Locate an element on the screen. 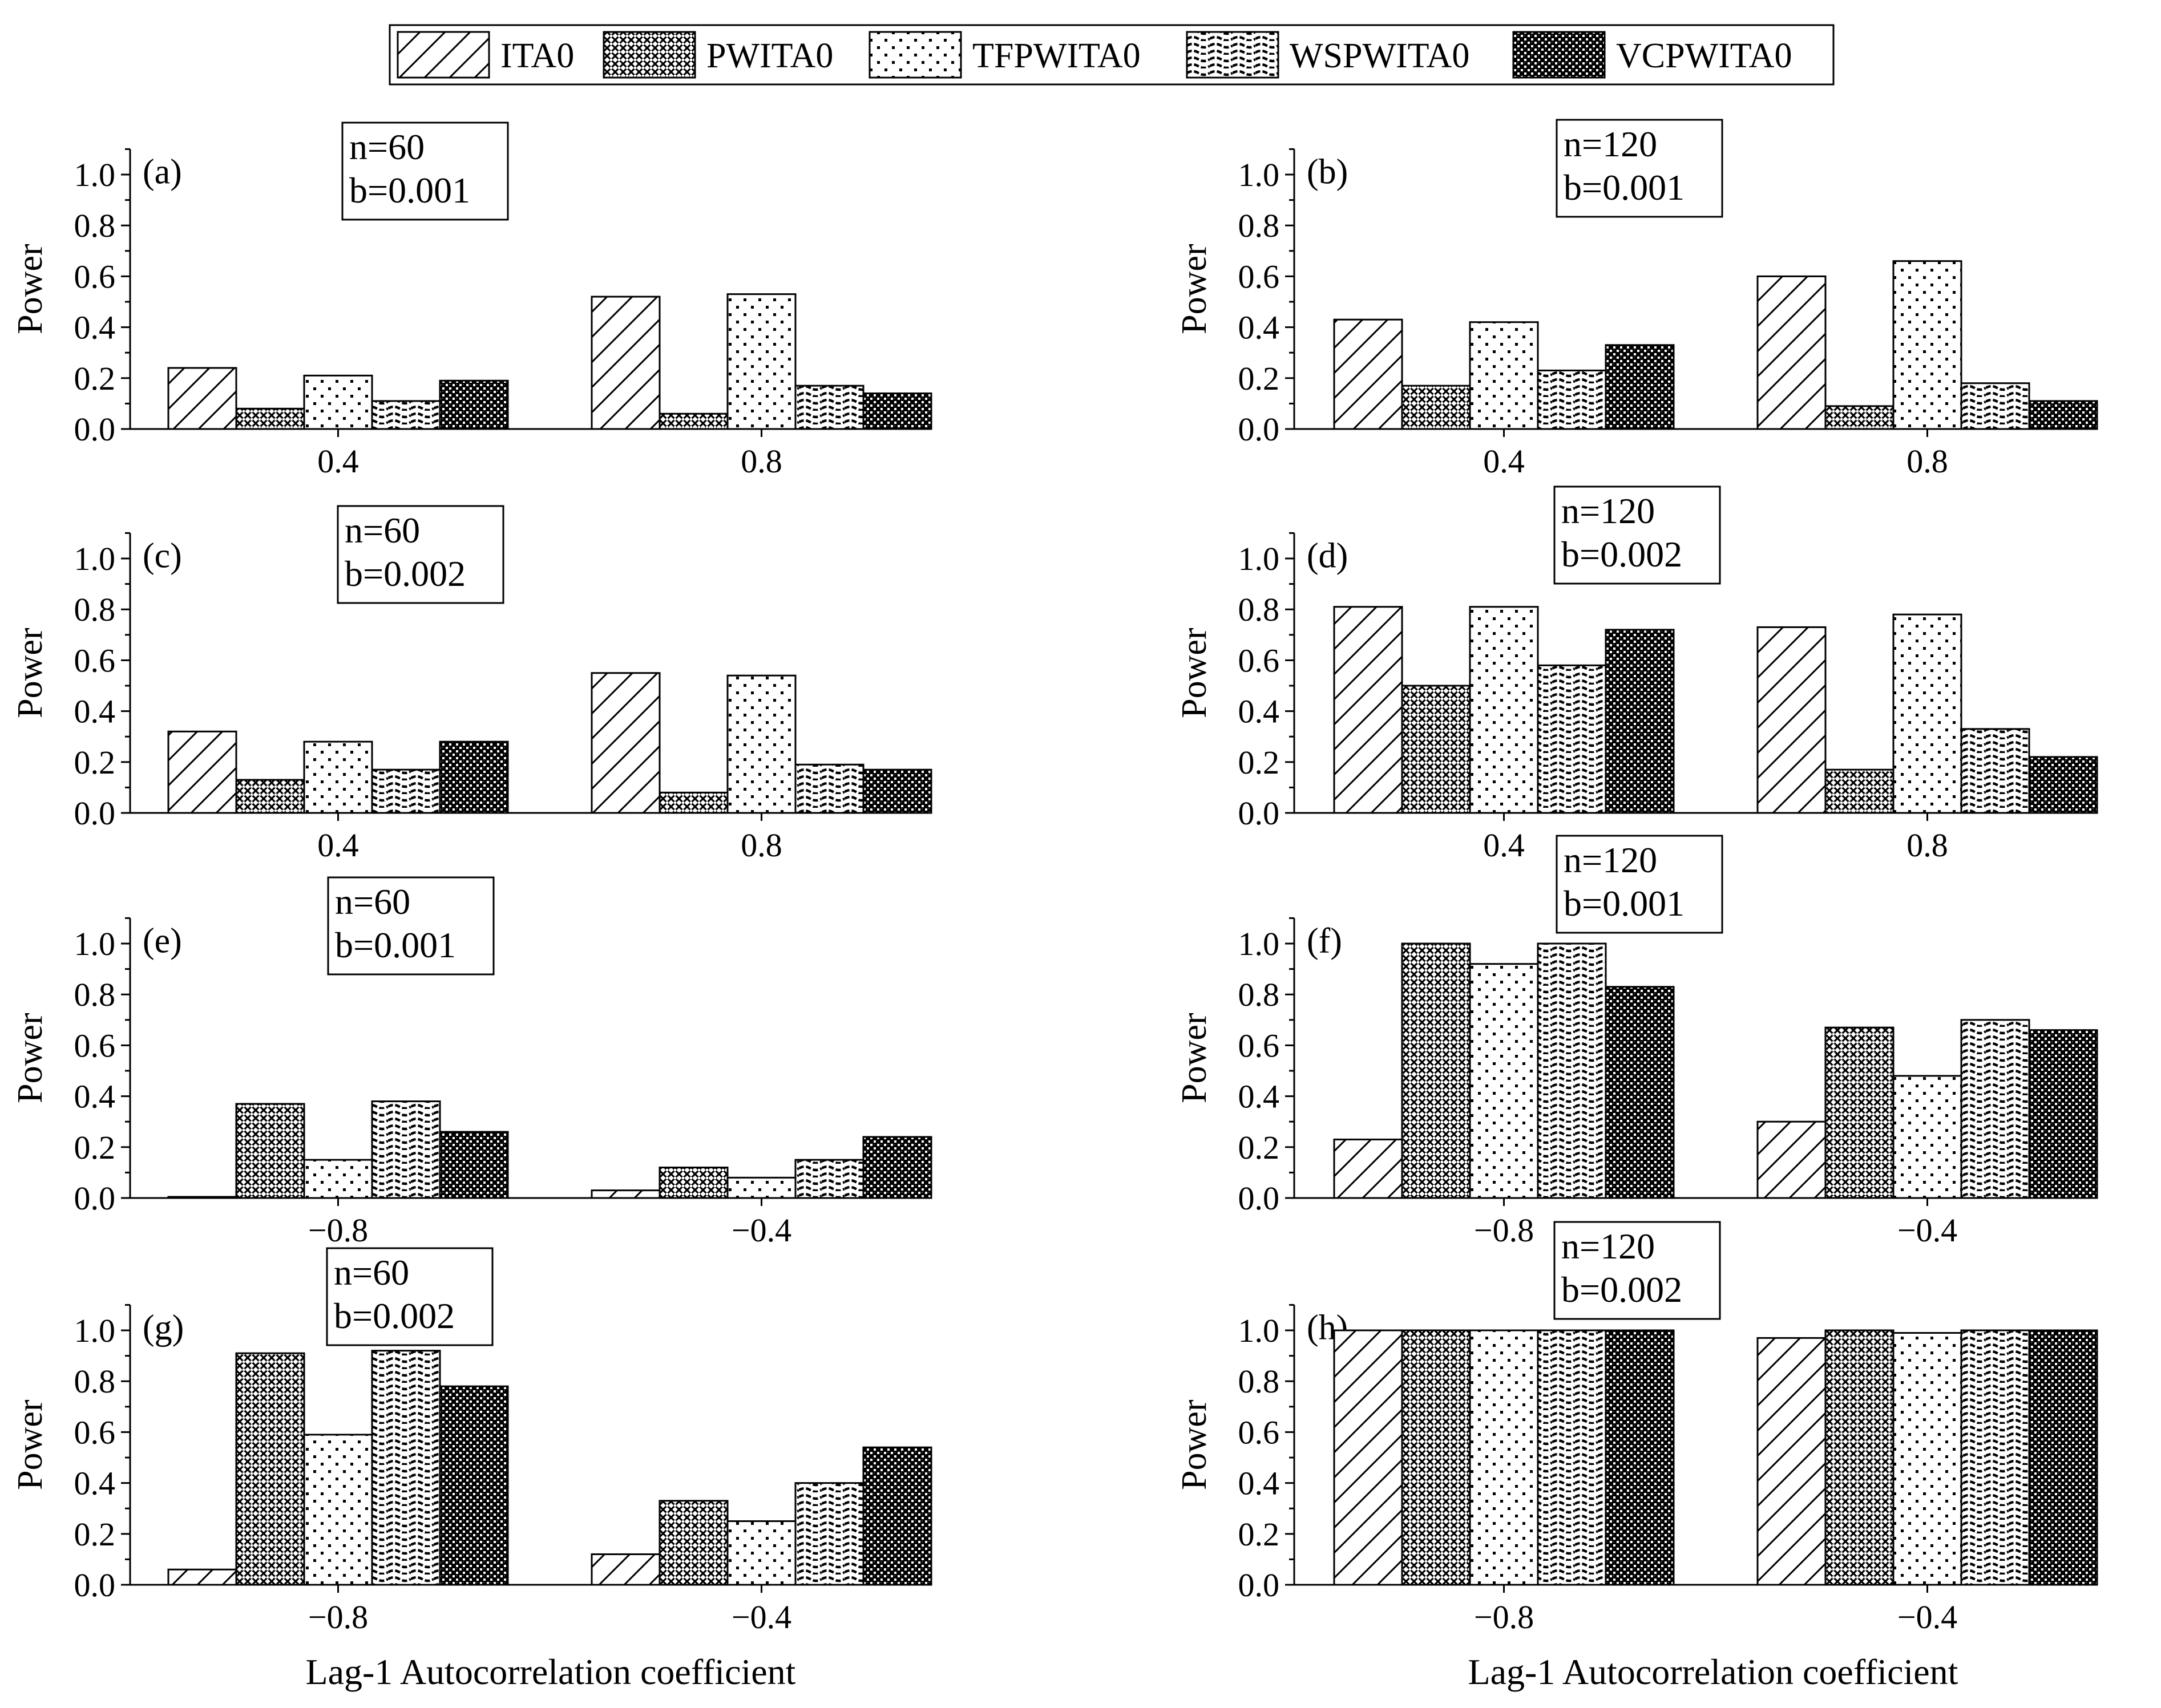 The height and width of the screenshot is (1708, 2161). panel-label: (a) is located at coordinates (162, 171).